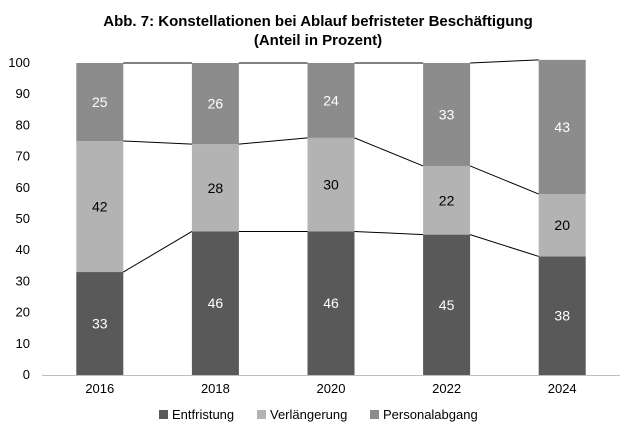 The width and height of the screenshot is (636, 438). Describe the element at coordinates (99, 388) in the screenshot. I see `x-tick-label: 2016` at that location.